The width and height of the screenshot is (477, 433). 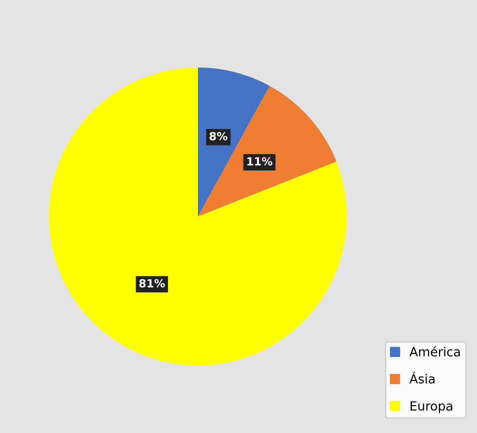 I want to click on legend-label: Ásia, so click(x=422, y=378).